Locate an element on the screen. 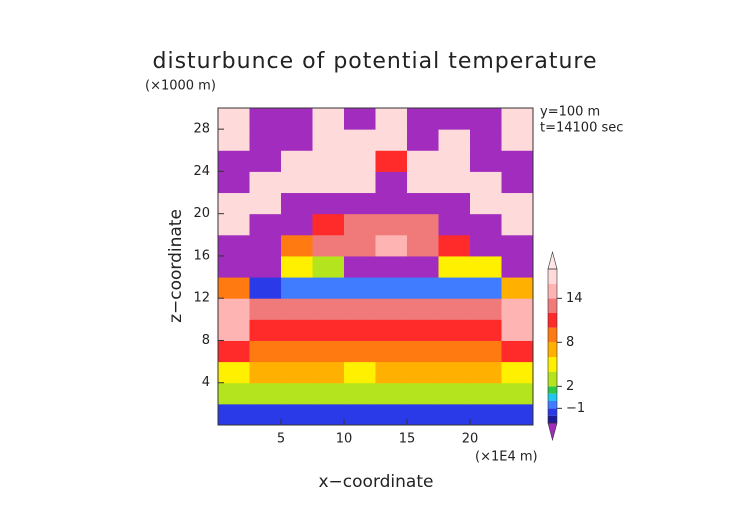 This screenshot has width=752, height=532. y-tick-label: 16 is located at coordinates (201, 255).